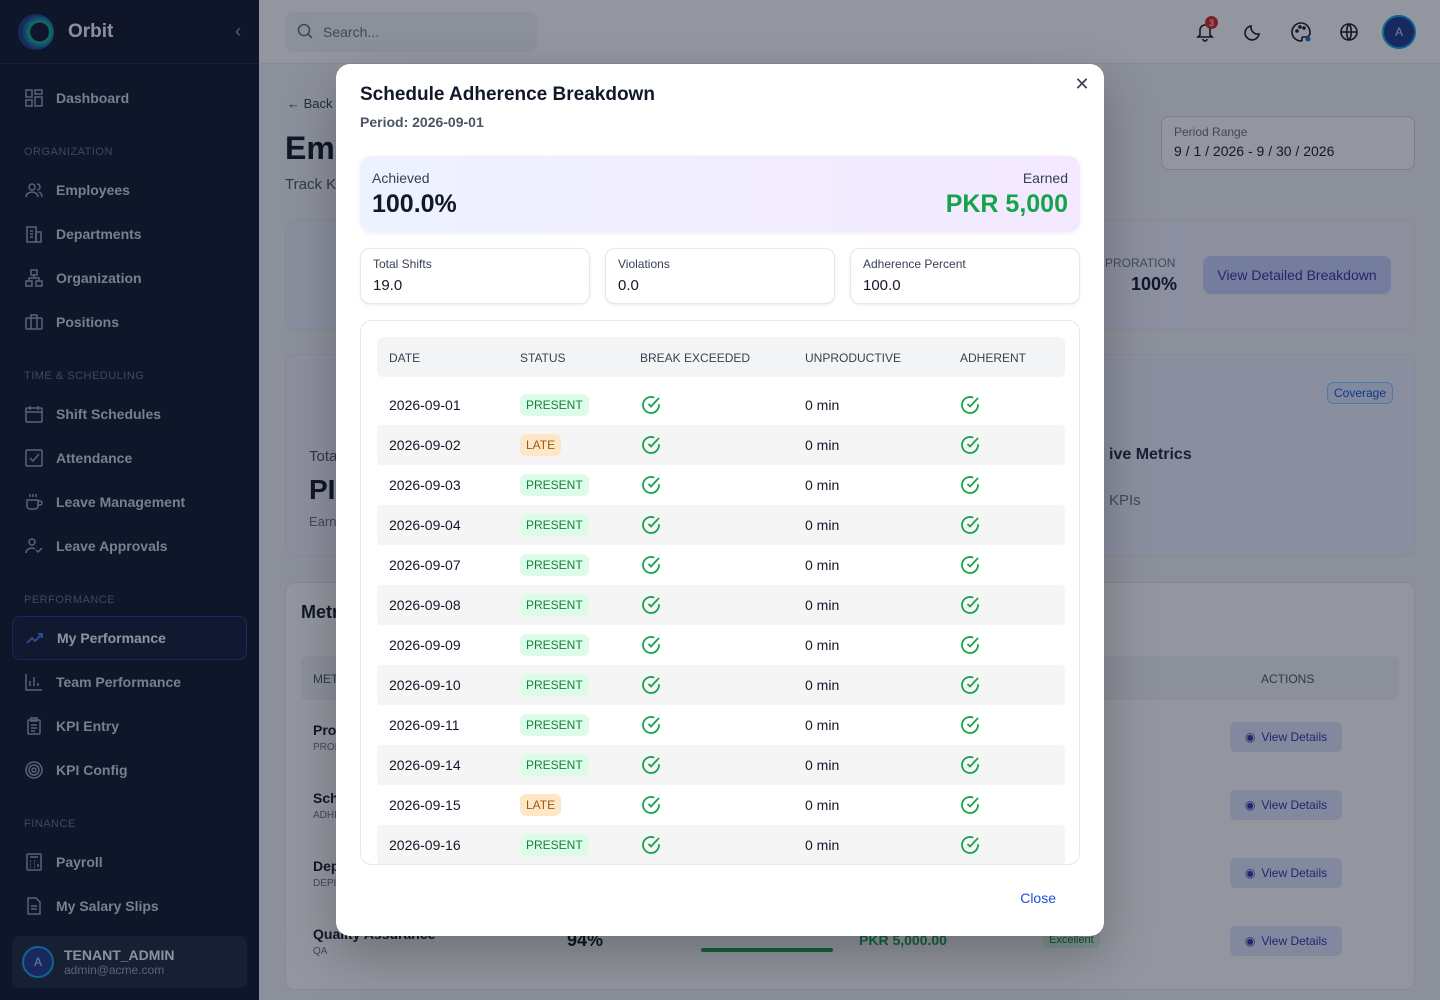  I want to click on collapse-sidebar-icon: ‹, so click(238, 31).